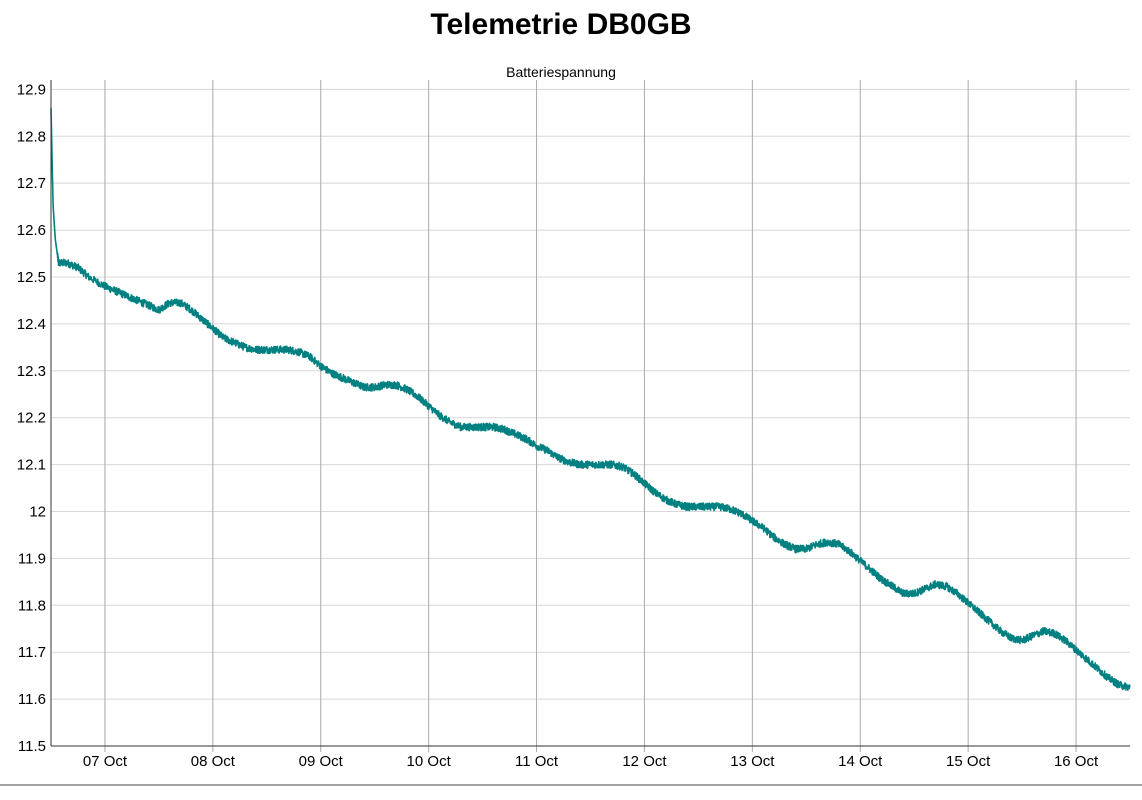 The width and height of the screenshot is (1142, 800). What do you see at coordinates (213, 761) in the screenshot?
I see `x-tick-label: 08 Oct` at bounding box center [213, 761].